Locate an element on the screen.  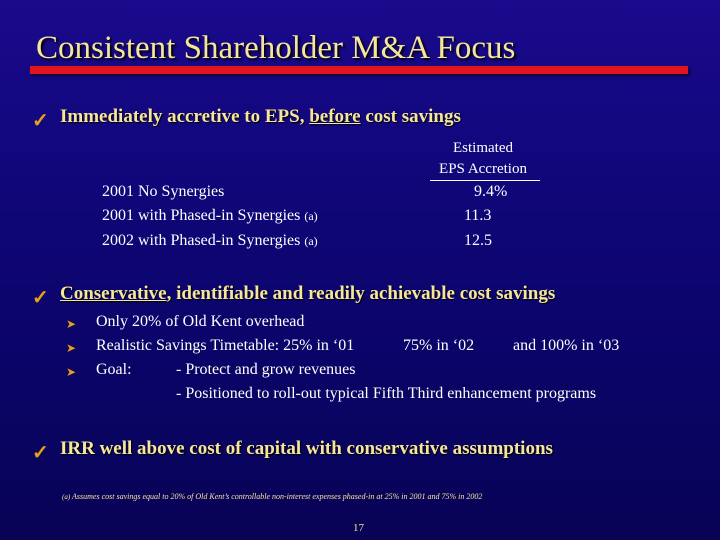
sub-bullet-2: Realistic Savings Timetable: 25% in ‘01 is located at coordinates (225, 345).